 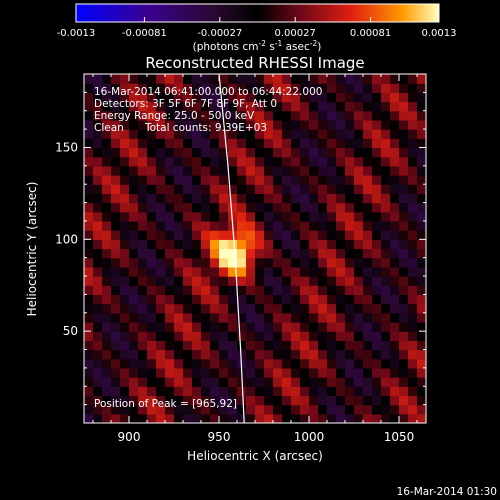 What do you see at coordinates (76, 33) in the screenshot?
I see `colorbar-tick-label: -0.0013` at bounding box center [76, 33].